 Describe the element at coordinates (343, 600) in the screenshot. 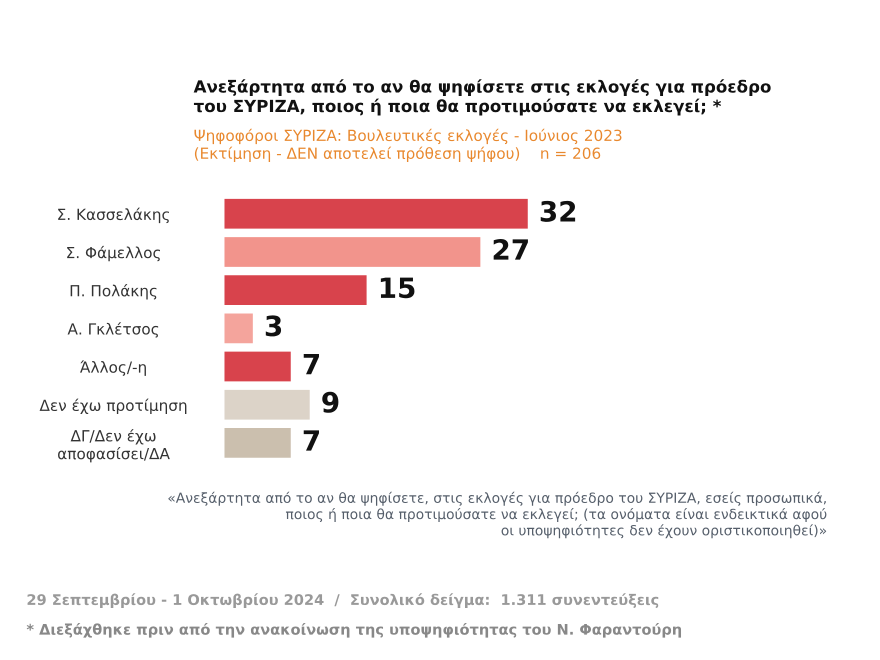

I see `text: 29 Σεπτεμβρίου - 1 Οκτωβρίου 2024 / Συνολικό δείγμα: 1.311 συνεντεύξεις` at that location.